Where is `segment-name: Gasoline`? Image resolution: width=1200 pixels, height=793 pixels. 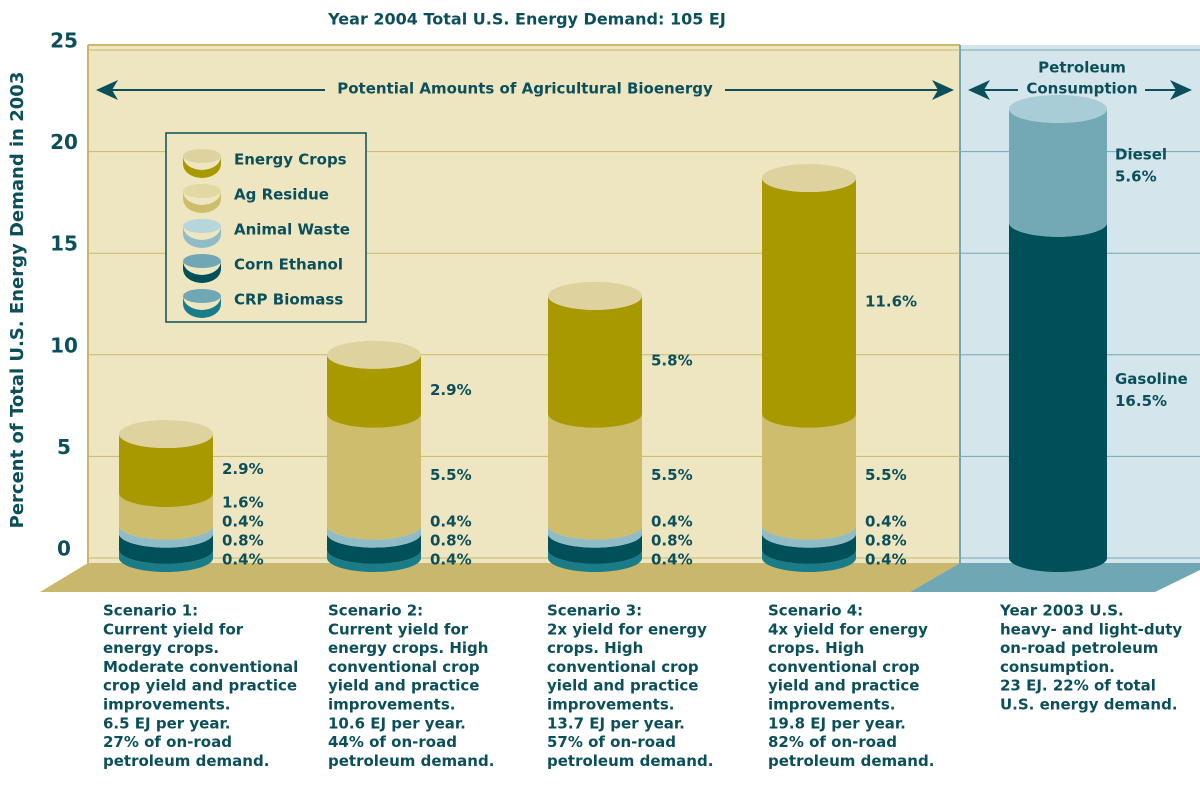 segment-name: Gasoline is located at coordinates (1151, 379).